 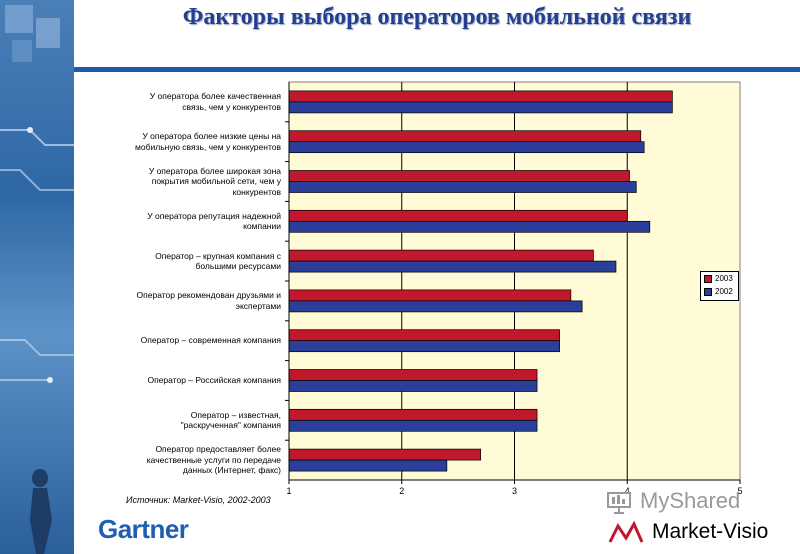 I want to click on legend-swatch-2003, so click(x=708, y=278).